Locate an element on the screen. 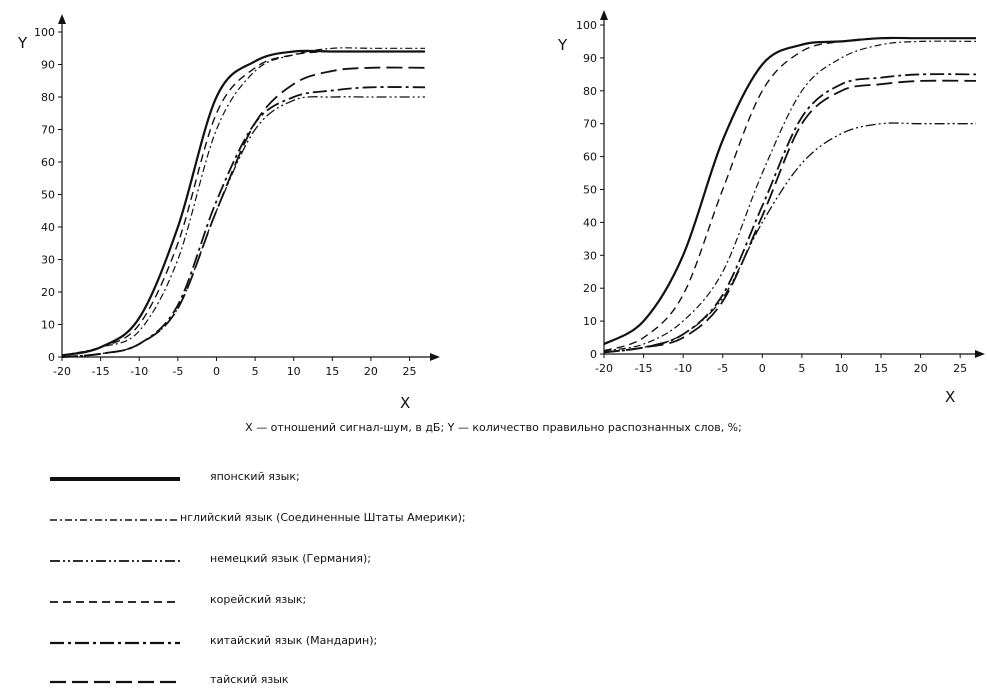 This screenshot has width=987, height=693. legend-item-japanese: японский язык; is located at coordinates (400, 478).